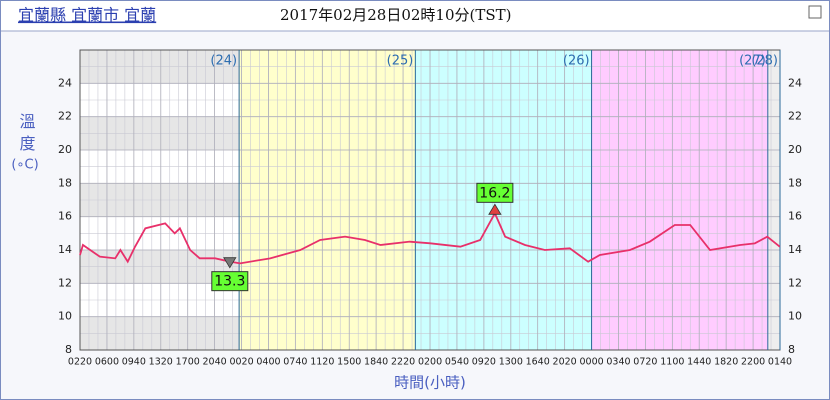  Describe the element at coordinates (223, 61) in the screenshot. I see `day-label: (24)` at that location.